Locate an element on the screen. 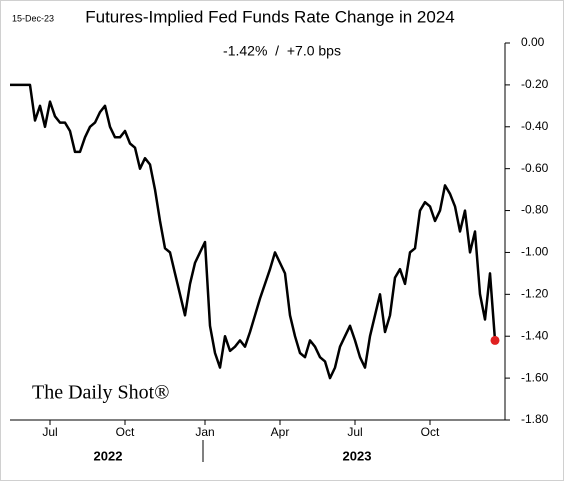 The image size is (564, 486). y-tick-label: -0.40 is located at coordinates (535, 126).